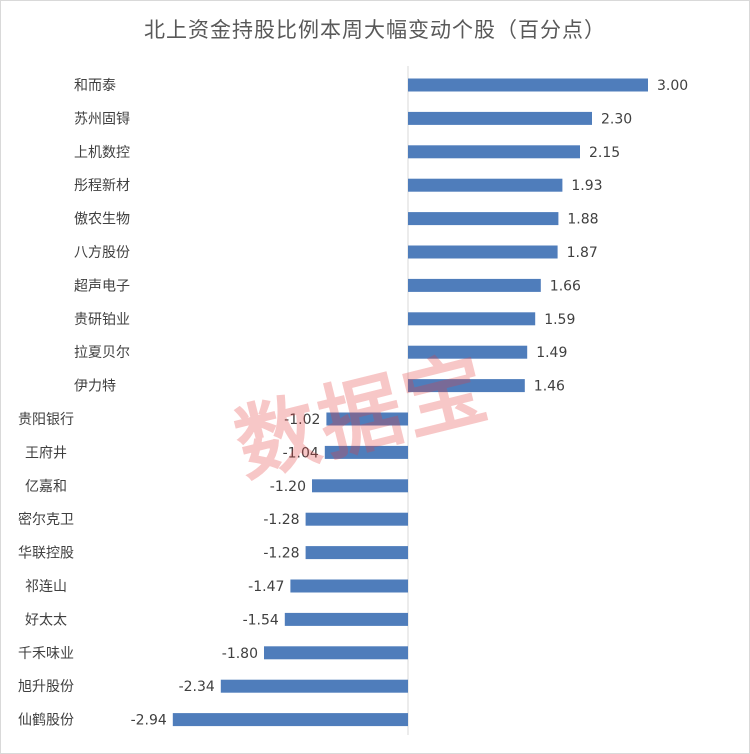 This screenshot has height=754, width=750. Describe the element at coordinates (102, 253) in the screenshot. I see `category-label-5: 八方股份` at that location.